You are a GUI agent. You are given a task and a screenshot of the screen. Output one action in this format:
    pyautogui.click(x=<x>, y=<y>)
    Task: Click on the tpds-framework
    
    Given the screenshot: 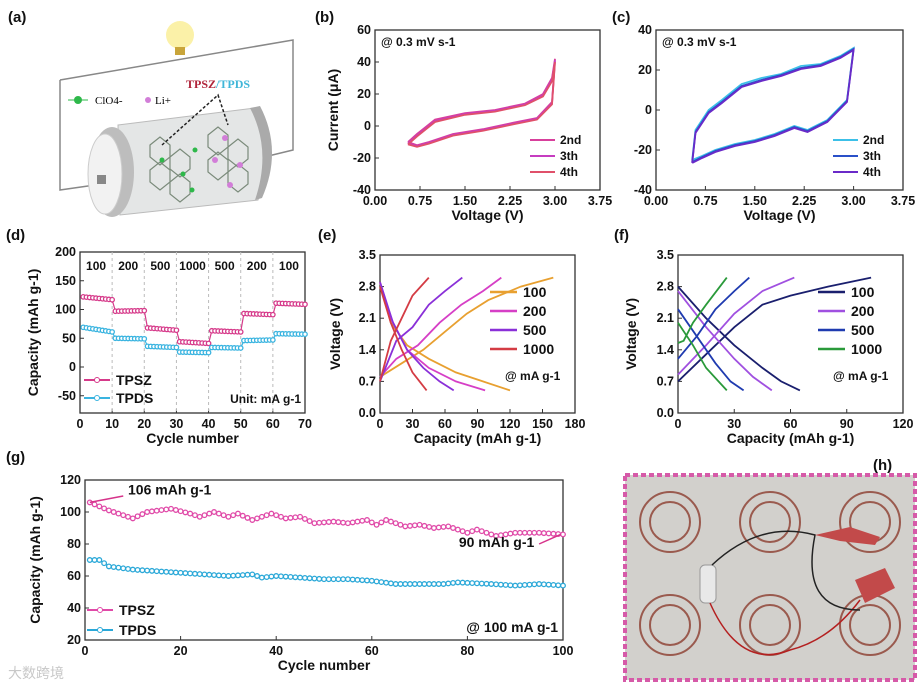 What is the action you would take?
    pyautogui.click(x=228, y=159)
    